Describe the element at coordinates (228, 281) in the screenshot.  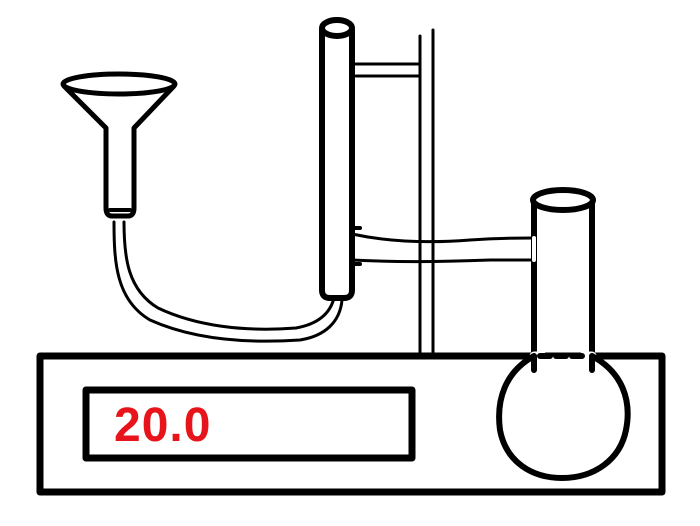
I see `rubber-tube-icon` at that location.